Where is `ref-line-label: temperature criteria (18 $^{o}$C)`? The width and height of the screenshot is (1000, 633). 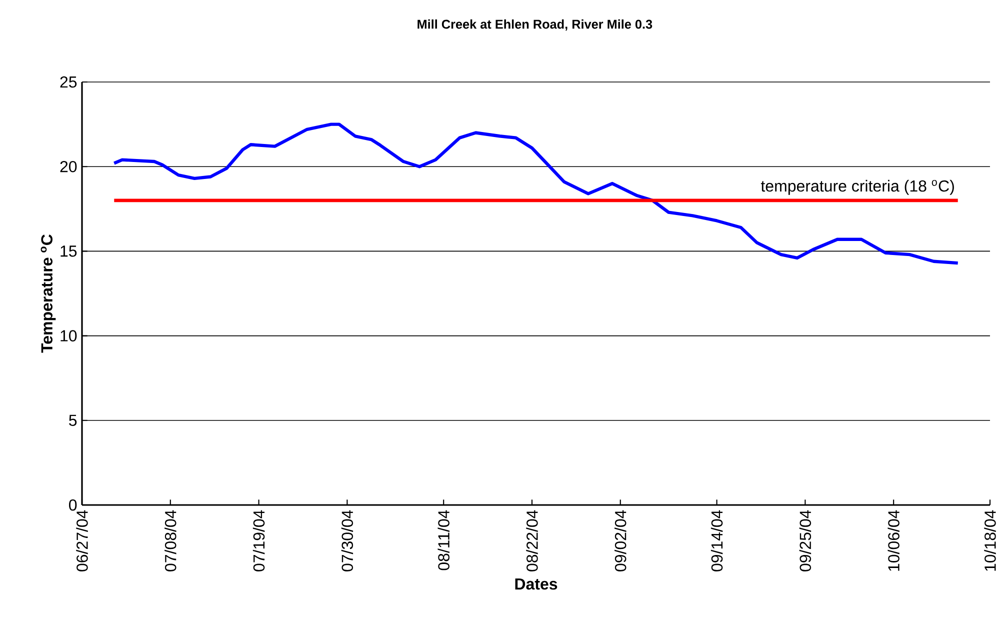
ref-line-label: temperature criteria (18 $^{o}$C) is located at coordinates (857, 187).